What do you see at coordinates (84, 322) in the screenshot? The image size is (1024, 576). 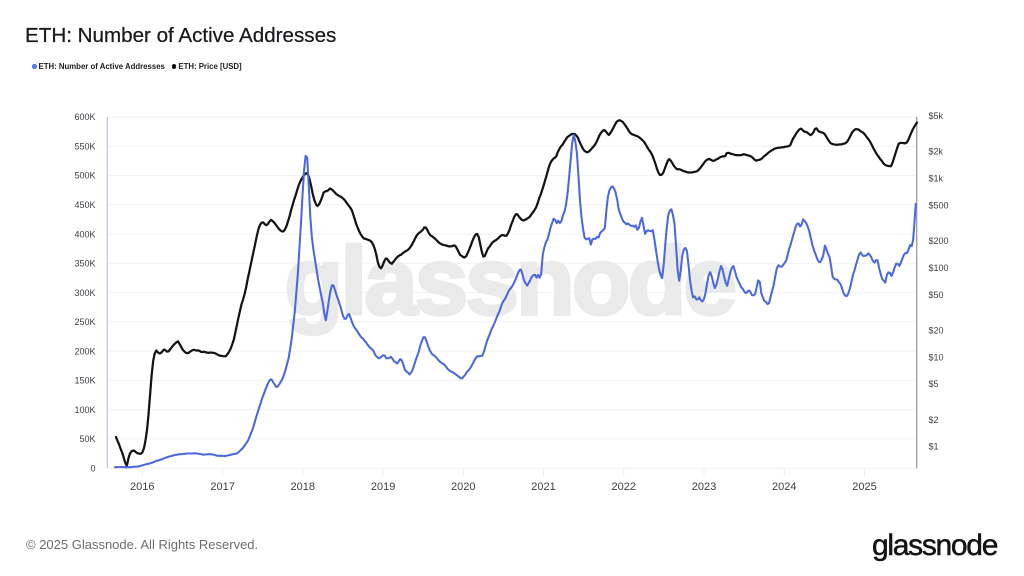 I see `svg-text: 250K` at bounding box center [84, 322].